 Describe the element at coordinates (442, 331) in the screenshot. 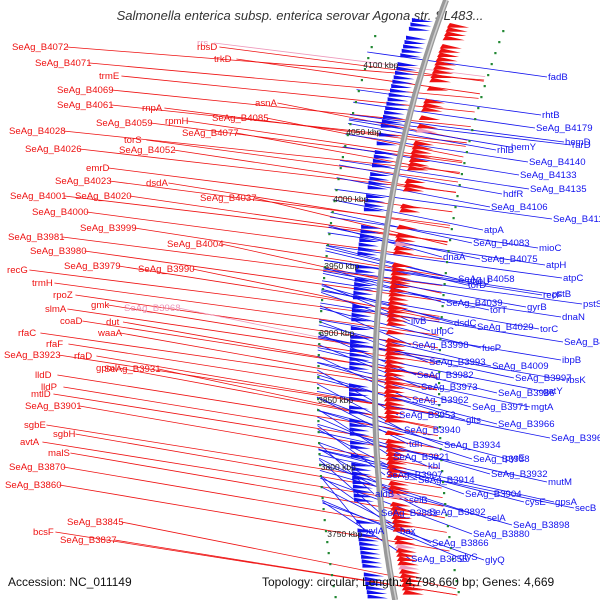

I see `gene-label: uhpC` at that location.